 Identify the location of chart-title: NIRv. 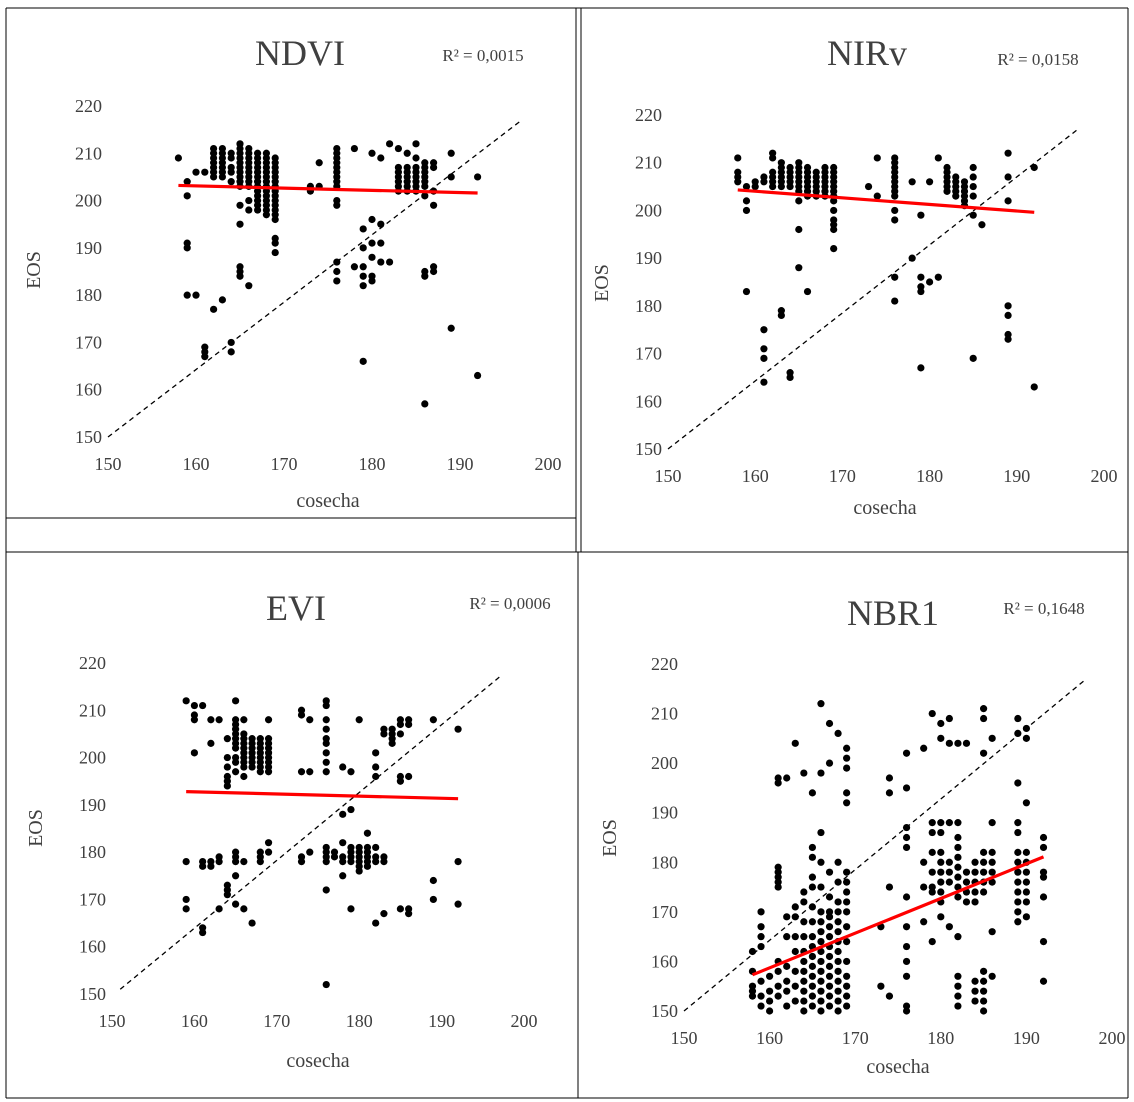
(867, 53).